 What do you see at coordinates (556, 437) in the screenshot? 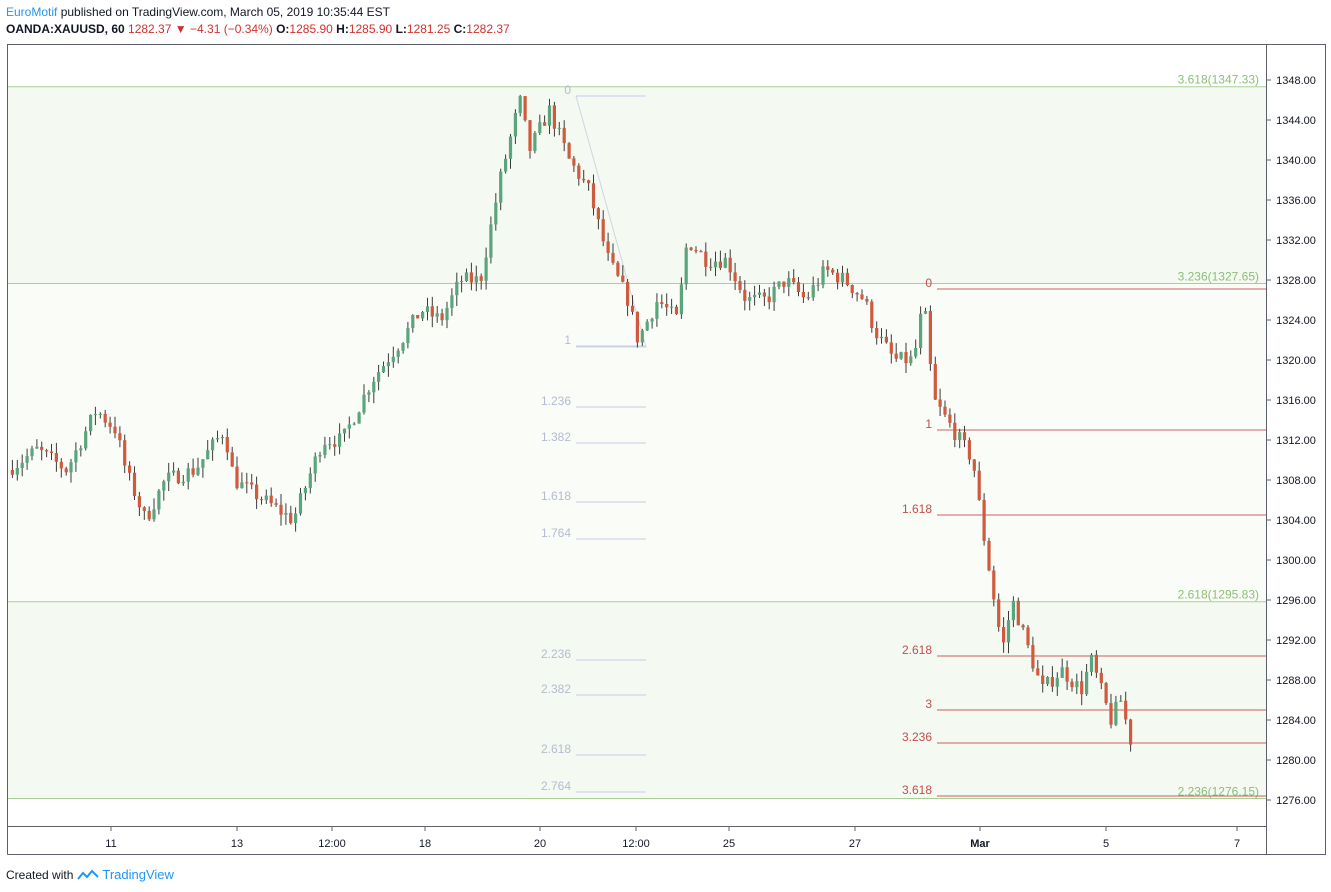
I see `fib-blue-label: 1.382` at bounding box center [556, 437].